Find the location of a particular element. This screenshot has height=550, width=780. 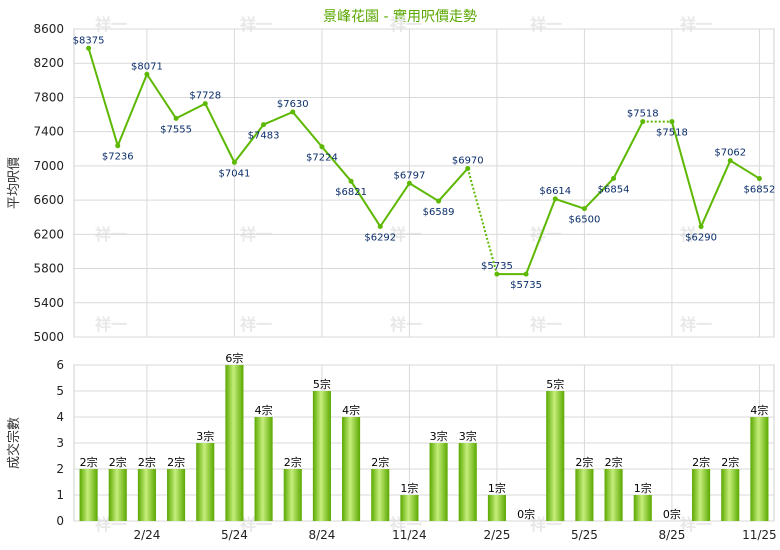

price-data-label: $8375 is located at coordinates (89, 40).